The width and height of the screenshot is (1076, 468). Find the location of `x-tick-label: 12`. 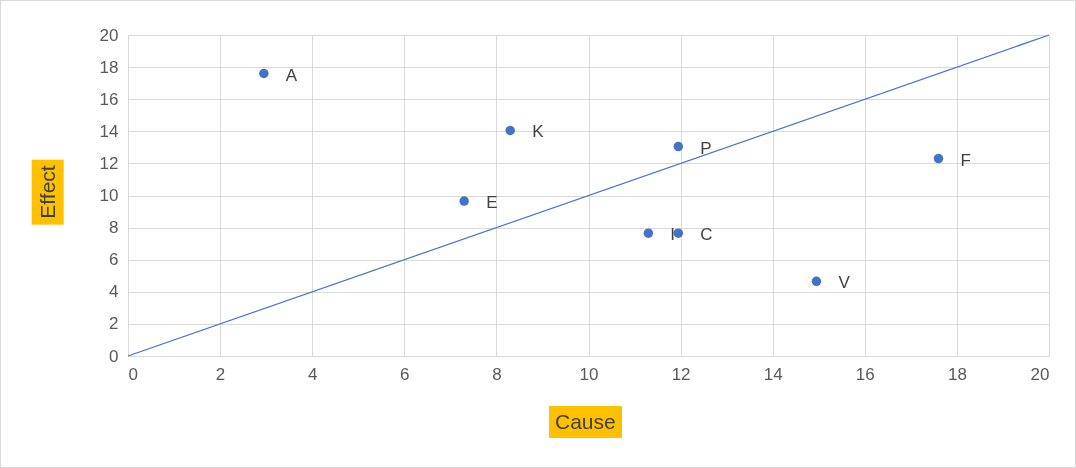

x-tick-label: 12 is located at coordinates (681, 374).